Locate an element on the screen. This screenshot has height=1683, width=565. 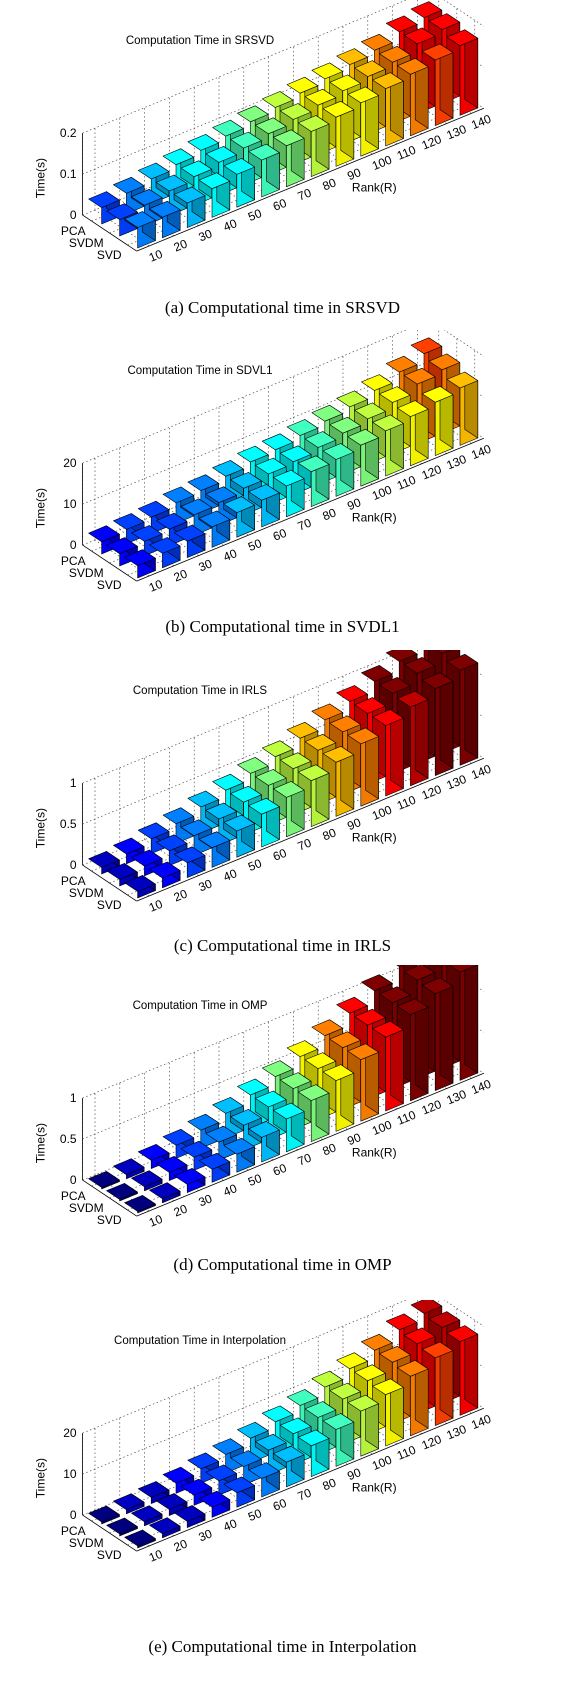
rank-axis-label: Rank(R) is located at coordinates (374, 837).